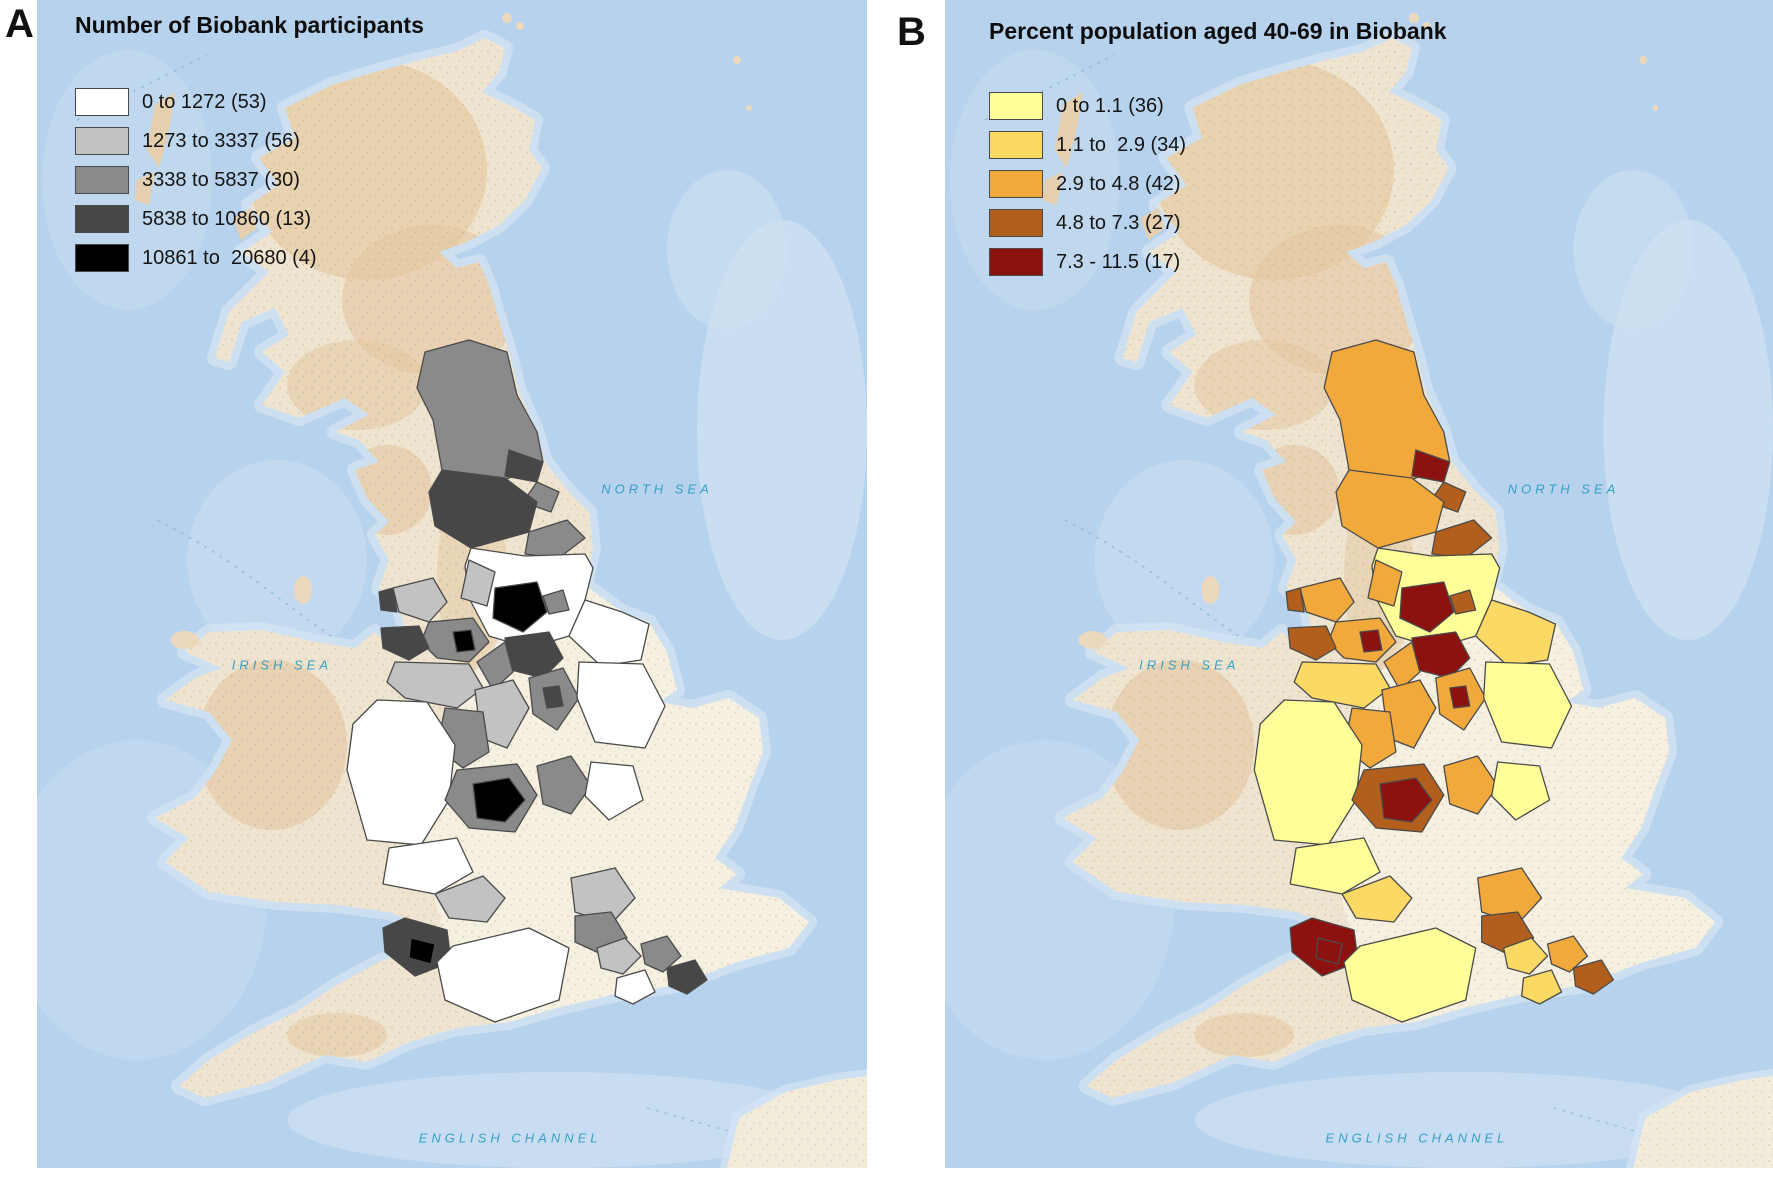  I want to click on legend-row: 3338 to 5837 (30), so click(196, 180).